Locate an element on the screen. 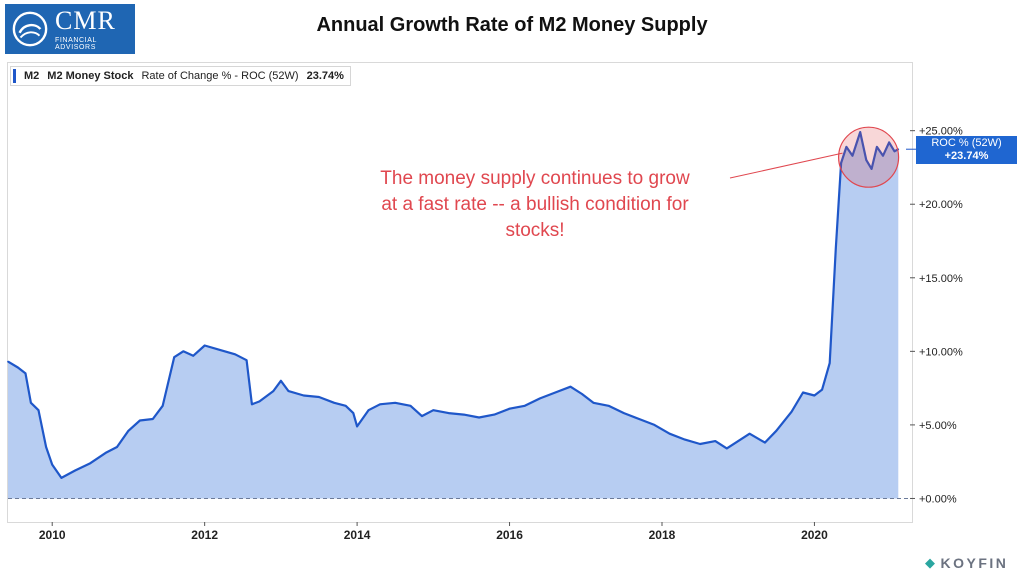 The height and width of the screenshot is (576, 1024). x-tick-label: 2014 is located at coordinates (357, 535).